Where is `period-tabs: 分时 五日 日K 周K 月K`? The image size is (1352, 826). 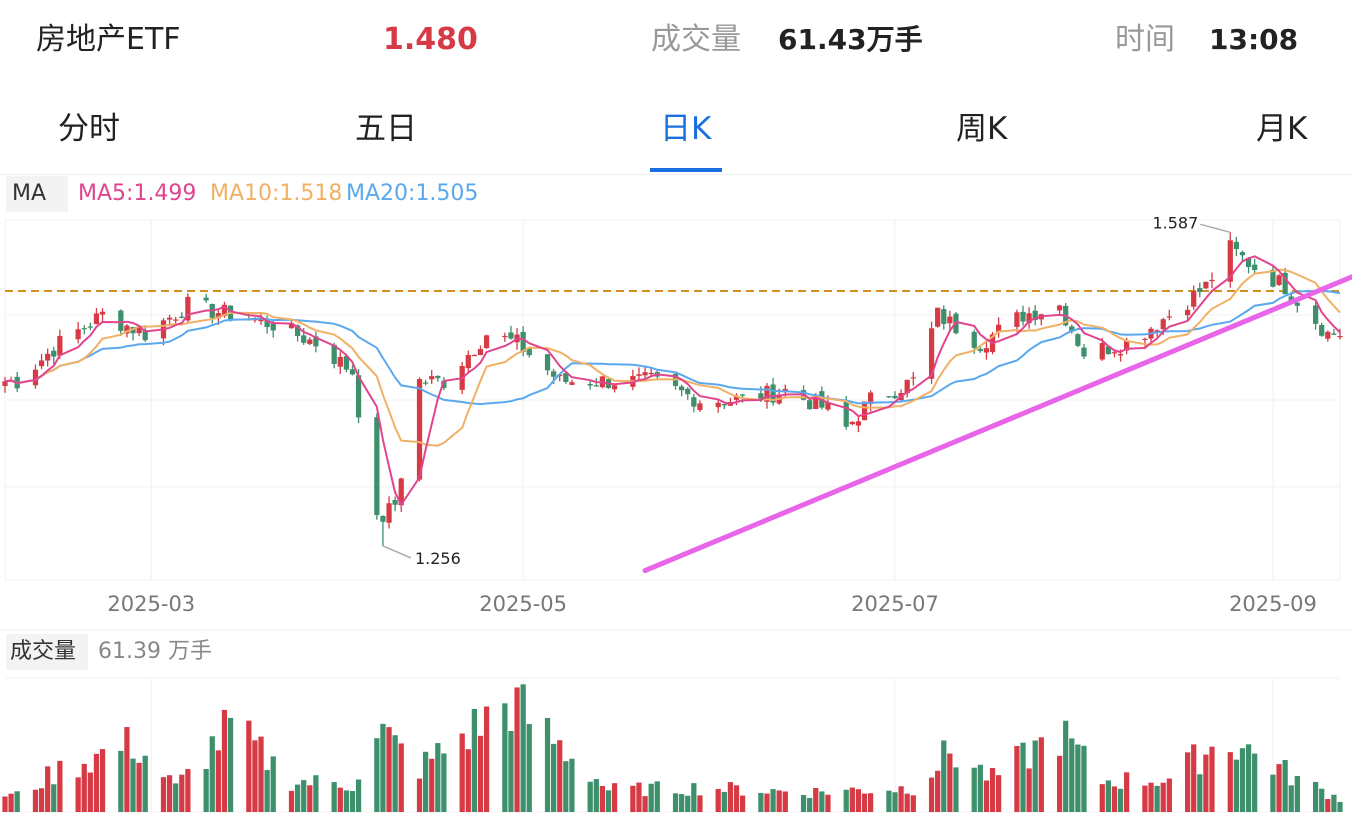 period-tabs: 分时 五日 日K 周K 月K is located at coordinates (676, 132).